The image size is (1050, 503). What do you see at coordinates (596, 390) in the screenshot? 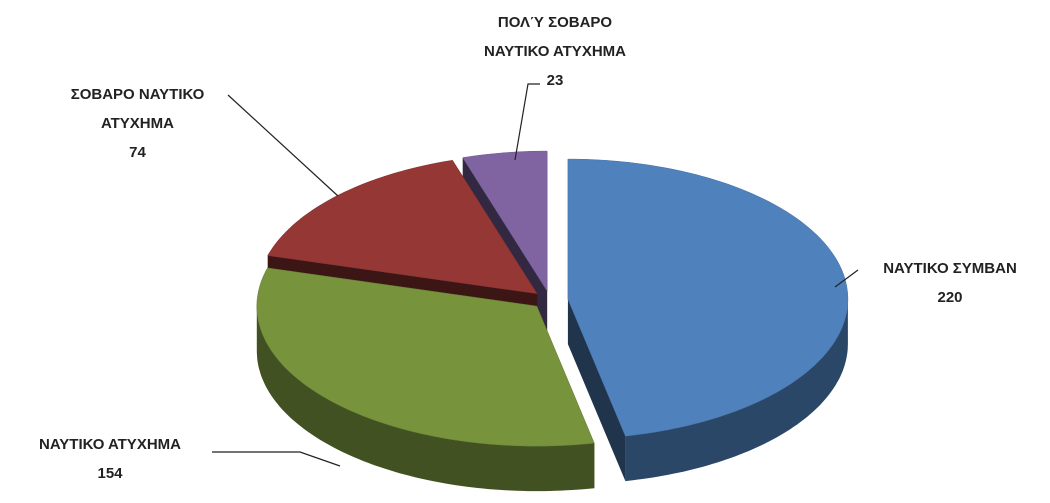
I see `slice-wall` at bounding box center [596, 390].